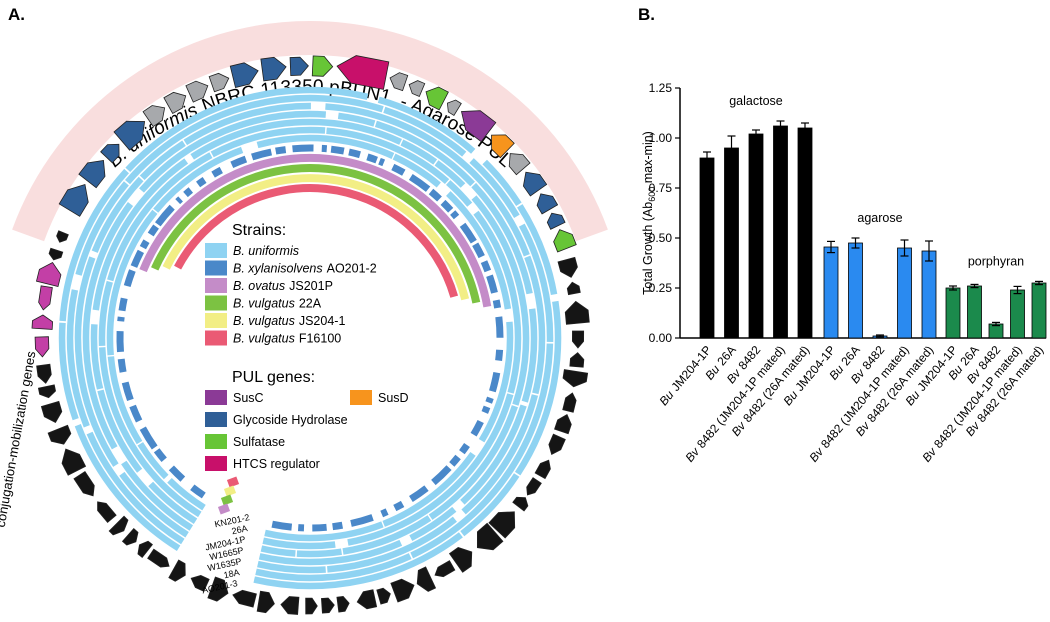 This screenshot has height=622, width=1050. What do you see at coordinates (352, 269) in the screenshot?
I see `legend-strain: AO201-2` at bounding box center [352, 269].